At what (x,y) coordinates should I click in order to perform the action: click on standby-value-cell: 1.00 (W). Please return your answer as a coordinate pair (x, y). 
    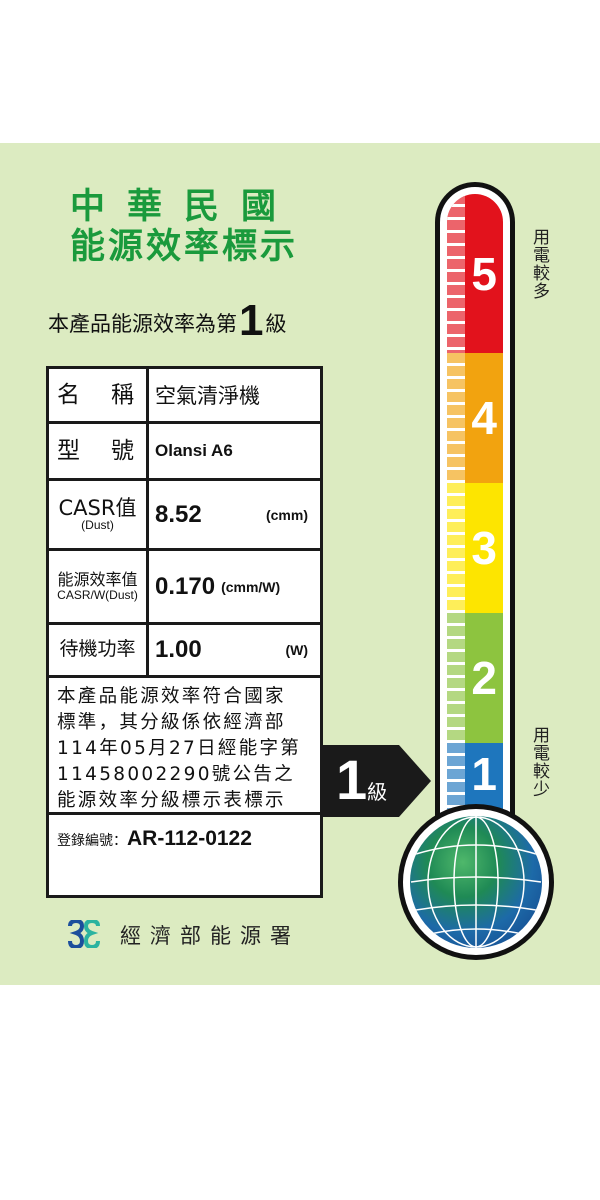
    Looking at the image, I should click on (234, 650).